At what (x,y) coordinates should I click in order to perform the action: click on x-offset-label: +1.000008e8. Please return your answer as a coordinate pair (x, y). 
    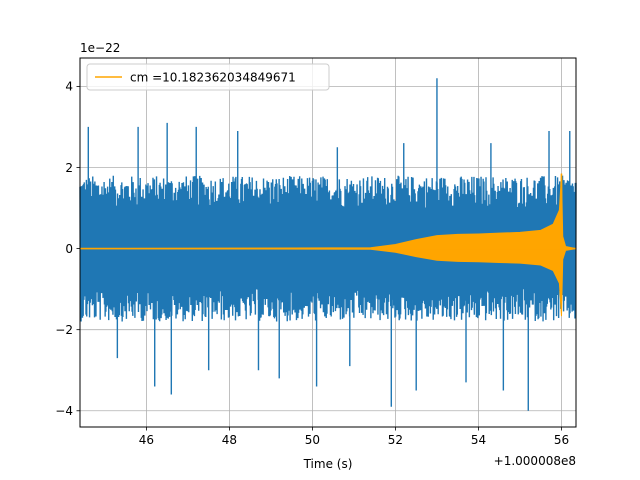
    Looking at the image, I should click on (535, 461).